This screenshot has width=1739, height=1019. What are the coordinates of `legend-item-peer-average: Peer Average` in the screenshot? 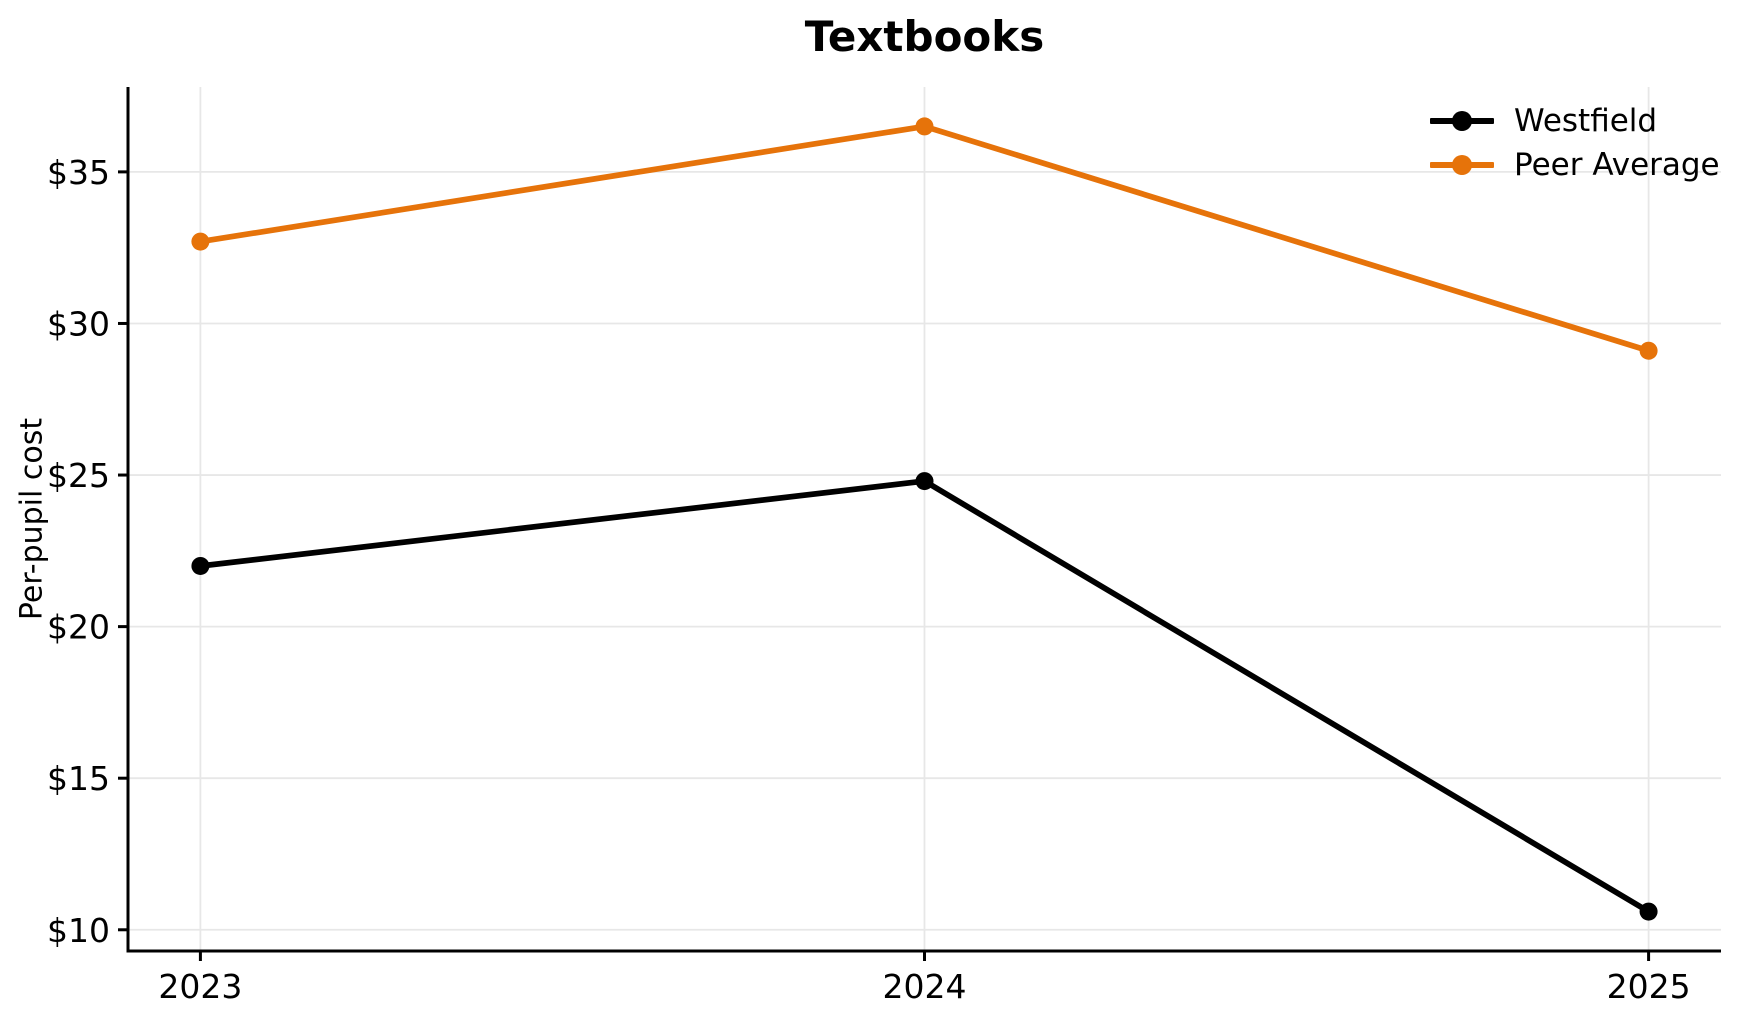 It's located at (1575, 165).